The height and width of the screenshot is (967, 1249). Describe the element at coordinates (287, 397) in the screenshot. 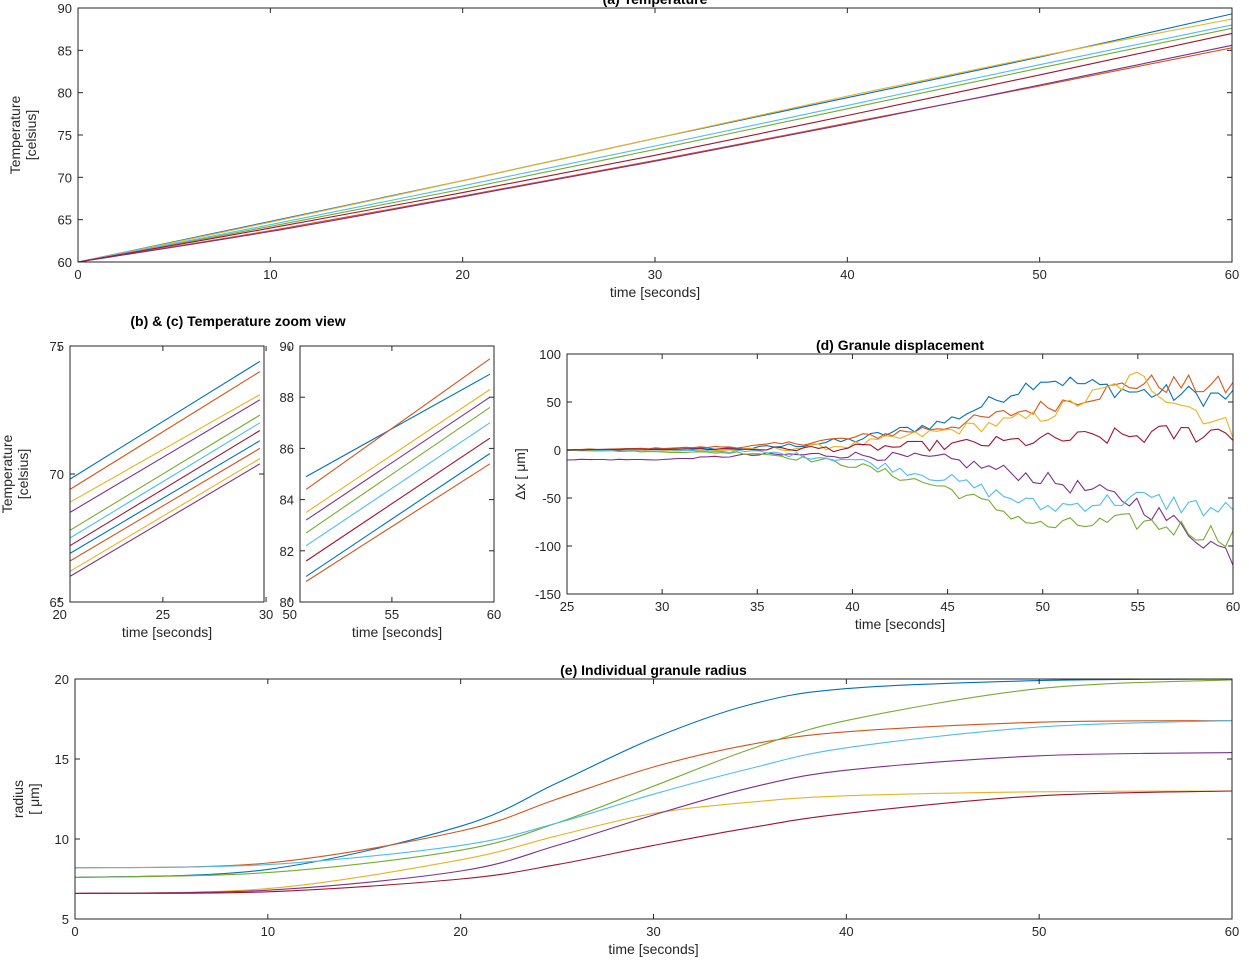

I see `y-tick-label: 88` at that location.